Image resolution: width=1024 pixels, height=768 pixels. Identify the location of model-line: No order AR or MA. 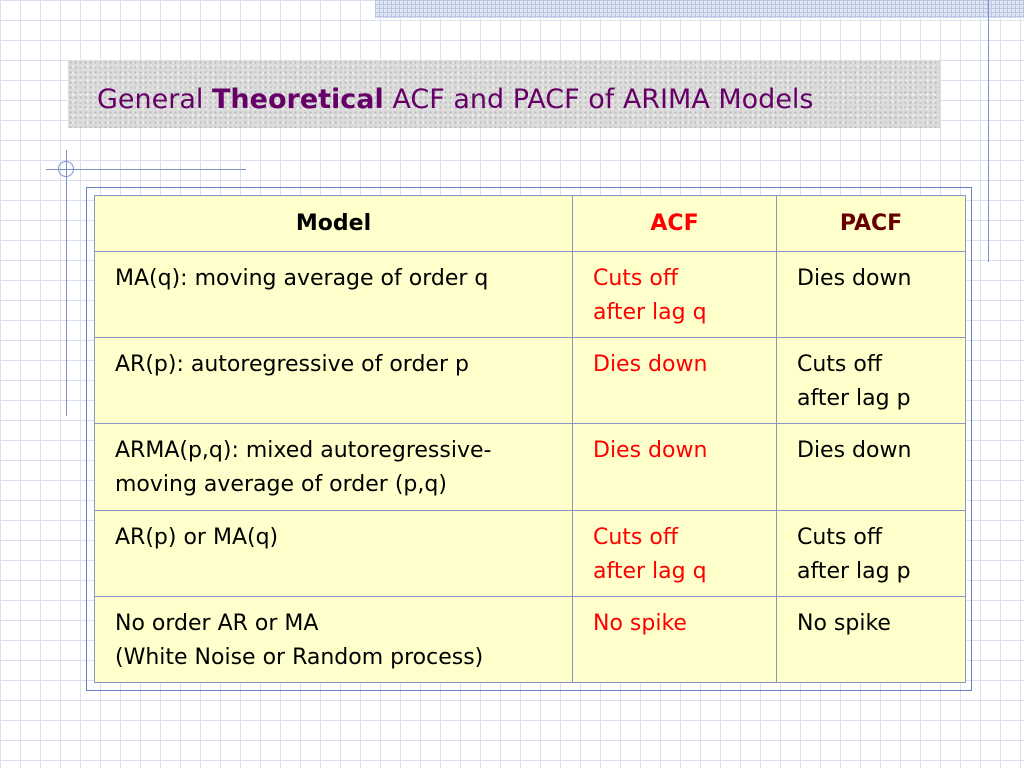
(217, 623).